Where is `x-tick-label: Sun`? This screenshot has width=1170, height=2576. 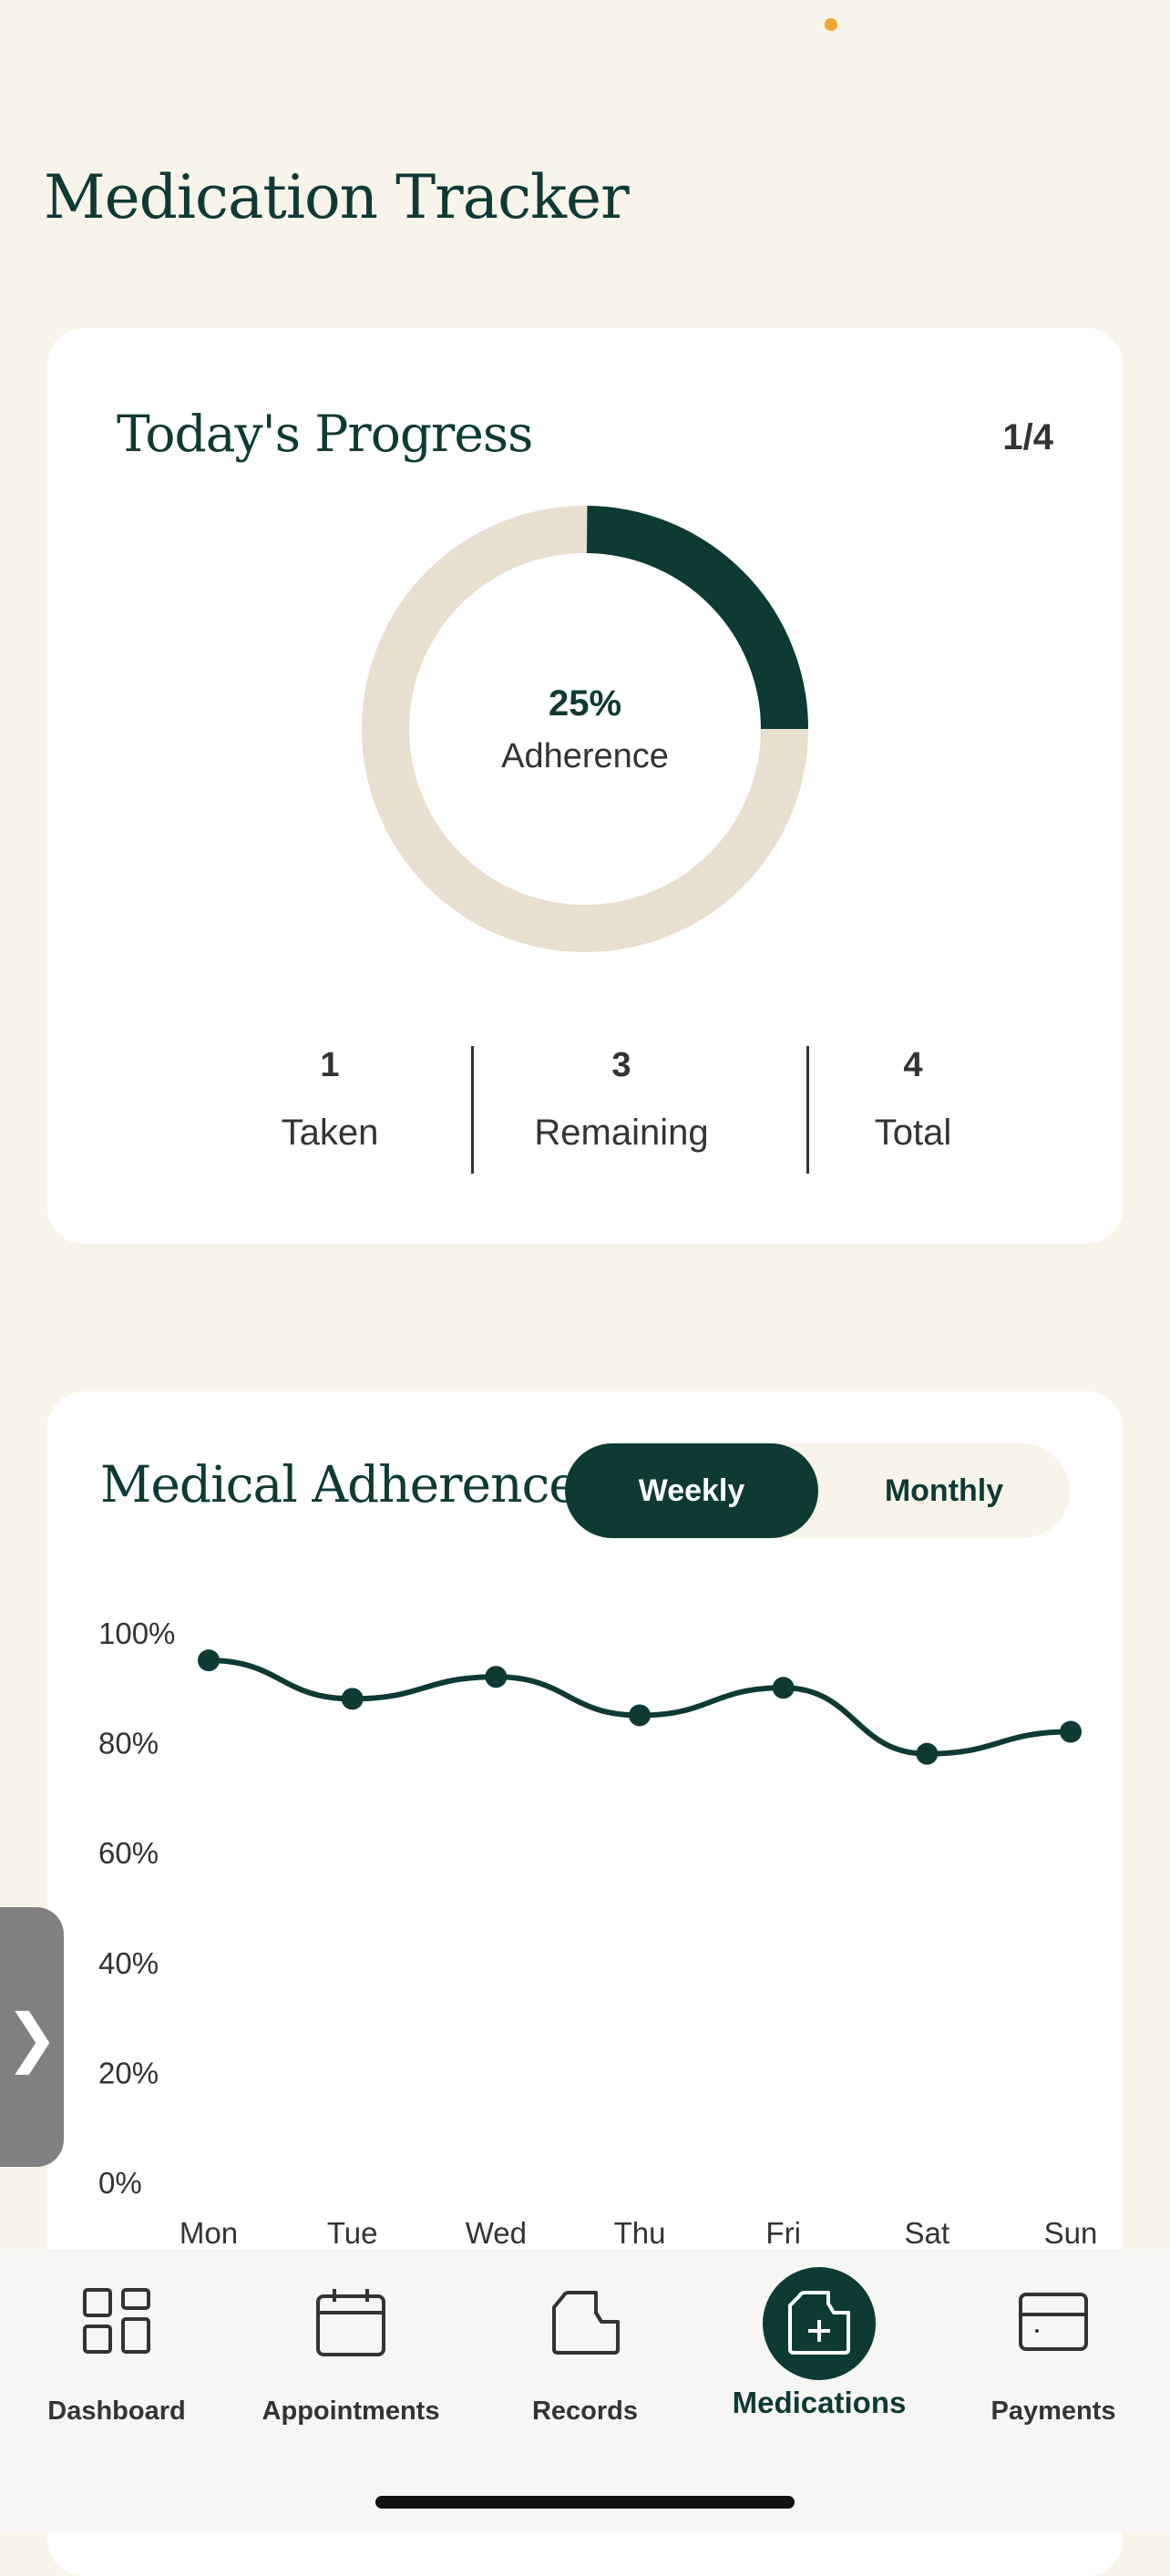
x-tick-label: Sun is located at coordinates (1071, 2233).